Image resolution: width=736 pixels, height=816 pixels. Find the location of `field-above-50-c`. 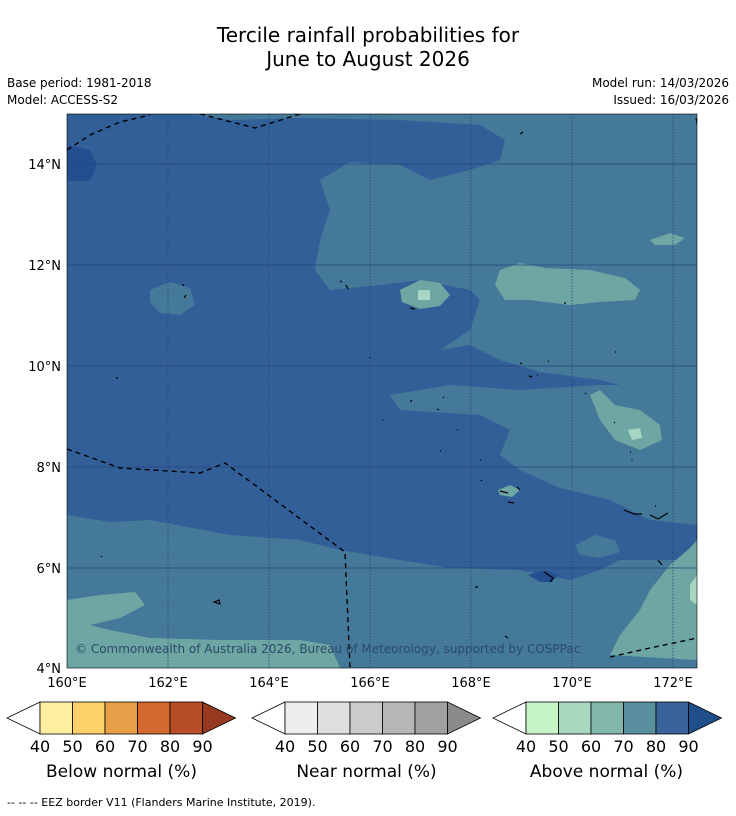

field-above-50-c is located at coordinates (693, 590).